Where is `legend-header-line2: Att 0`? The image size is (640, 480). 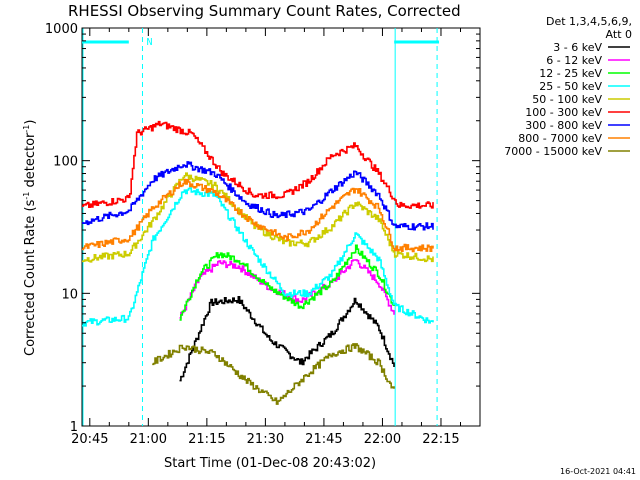
legend-header-line2: Att 0 is located at coordinates (619, 34).